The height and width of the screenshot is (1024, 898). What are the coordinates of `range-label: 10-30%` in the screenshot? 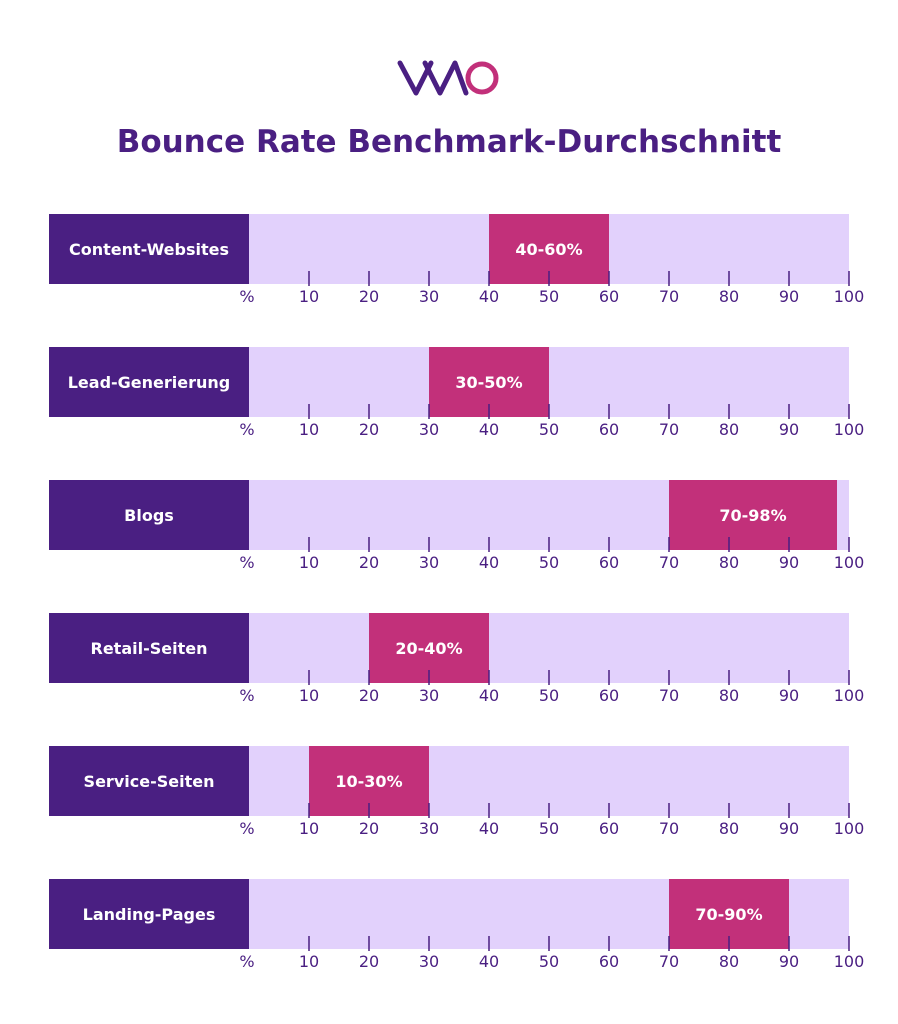 It's located at (368, 781).